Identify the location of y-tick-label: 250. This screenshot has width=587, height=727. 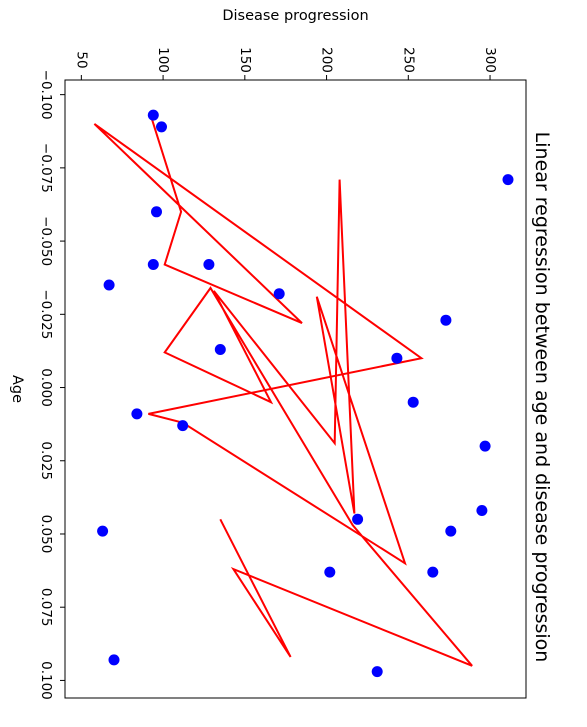
(408, 60).